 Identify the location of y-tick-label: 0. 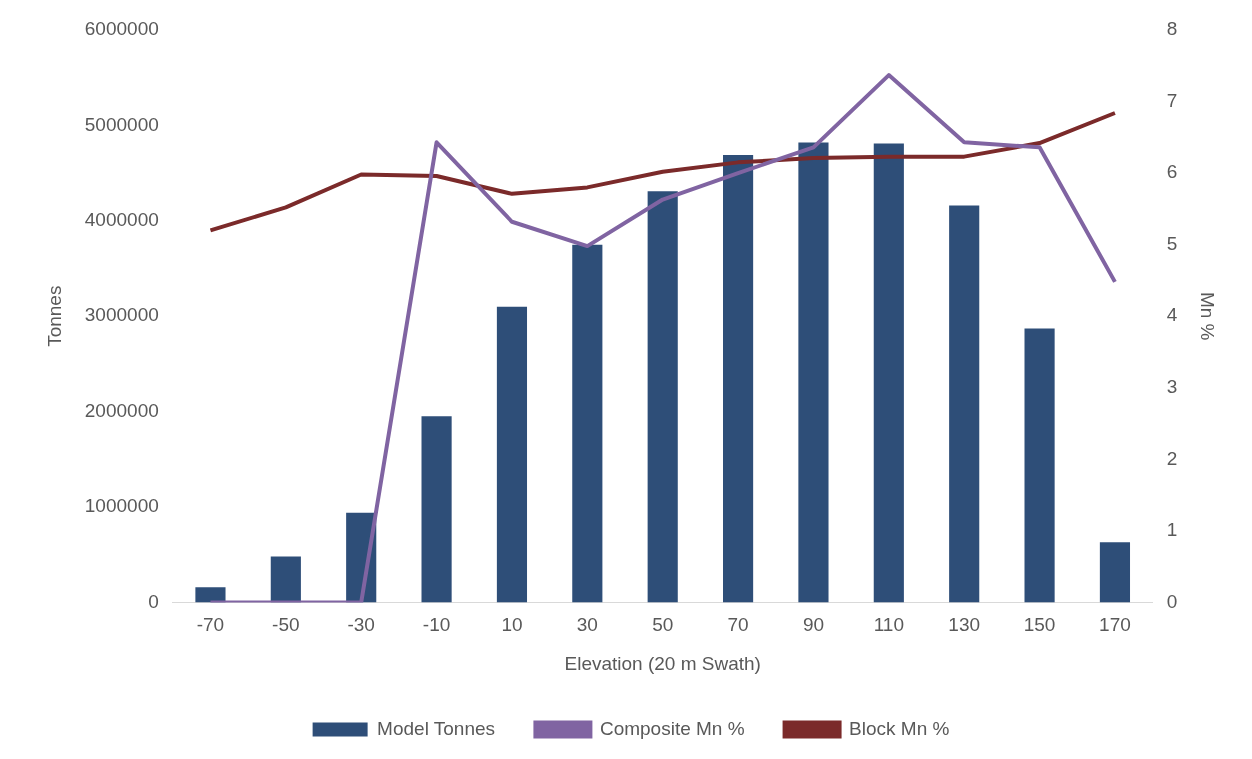
(153, 601).